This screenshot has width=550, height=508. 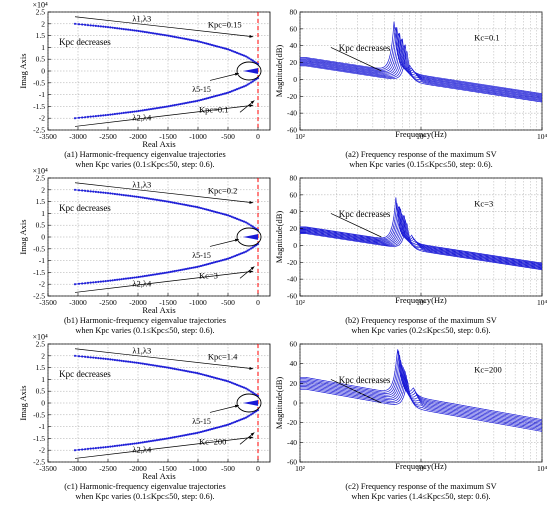 What do you see at coordinates (41, 35) in the screenshot?
I see `y-tick-label: 1.5` at bounding box center [41, 35].